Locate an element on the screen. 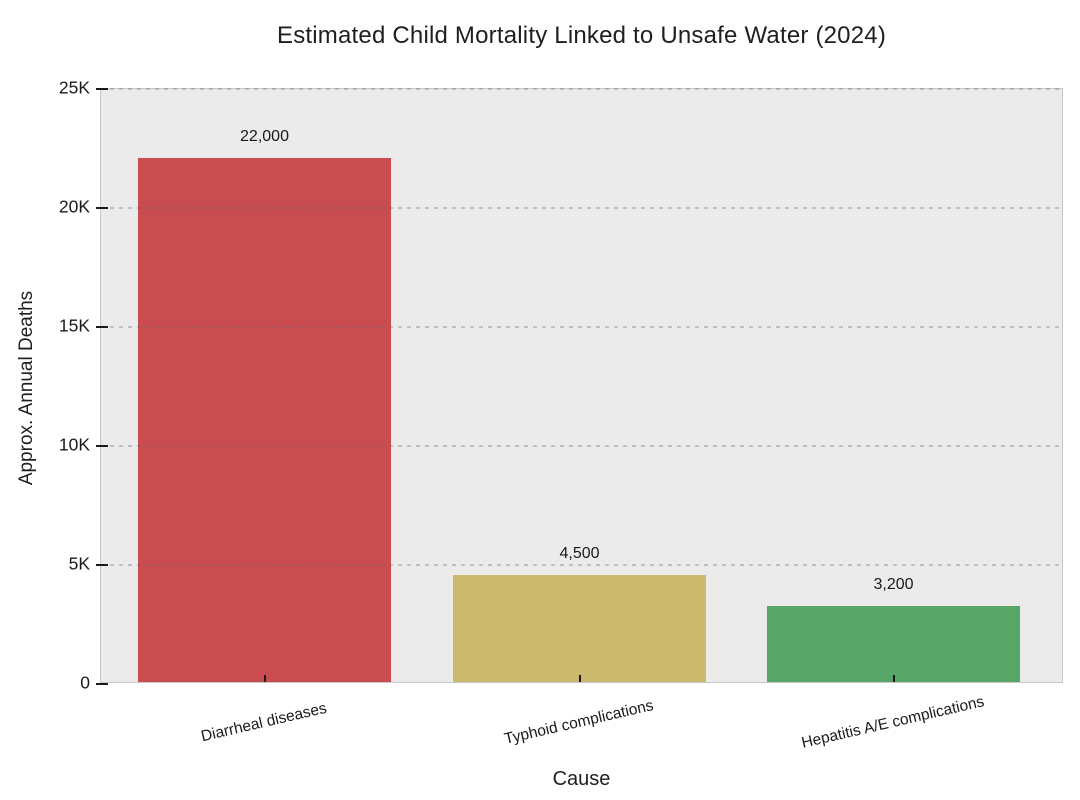  x-tick-label-text: Typhoid complications is located at coordinates (578, 722).